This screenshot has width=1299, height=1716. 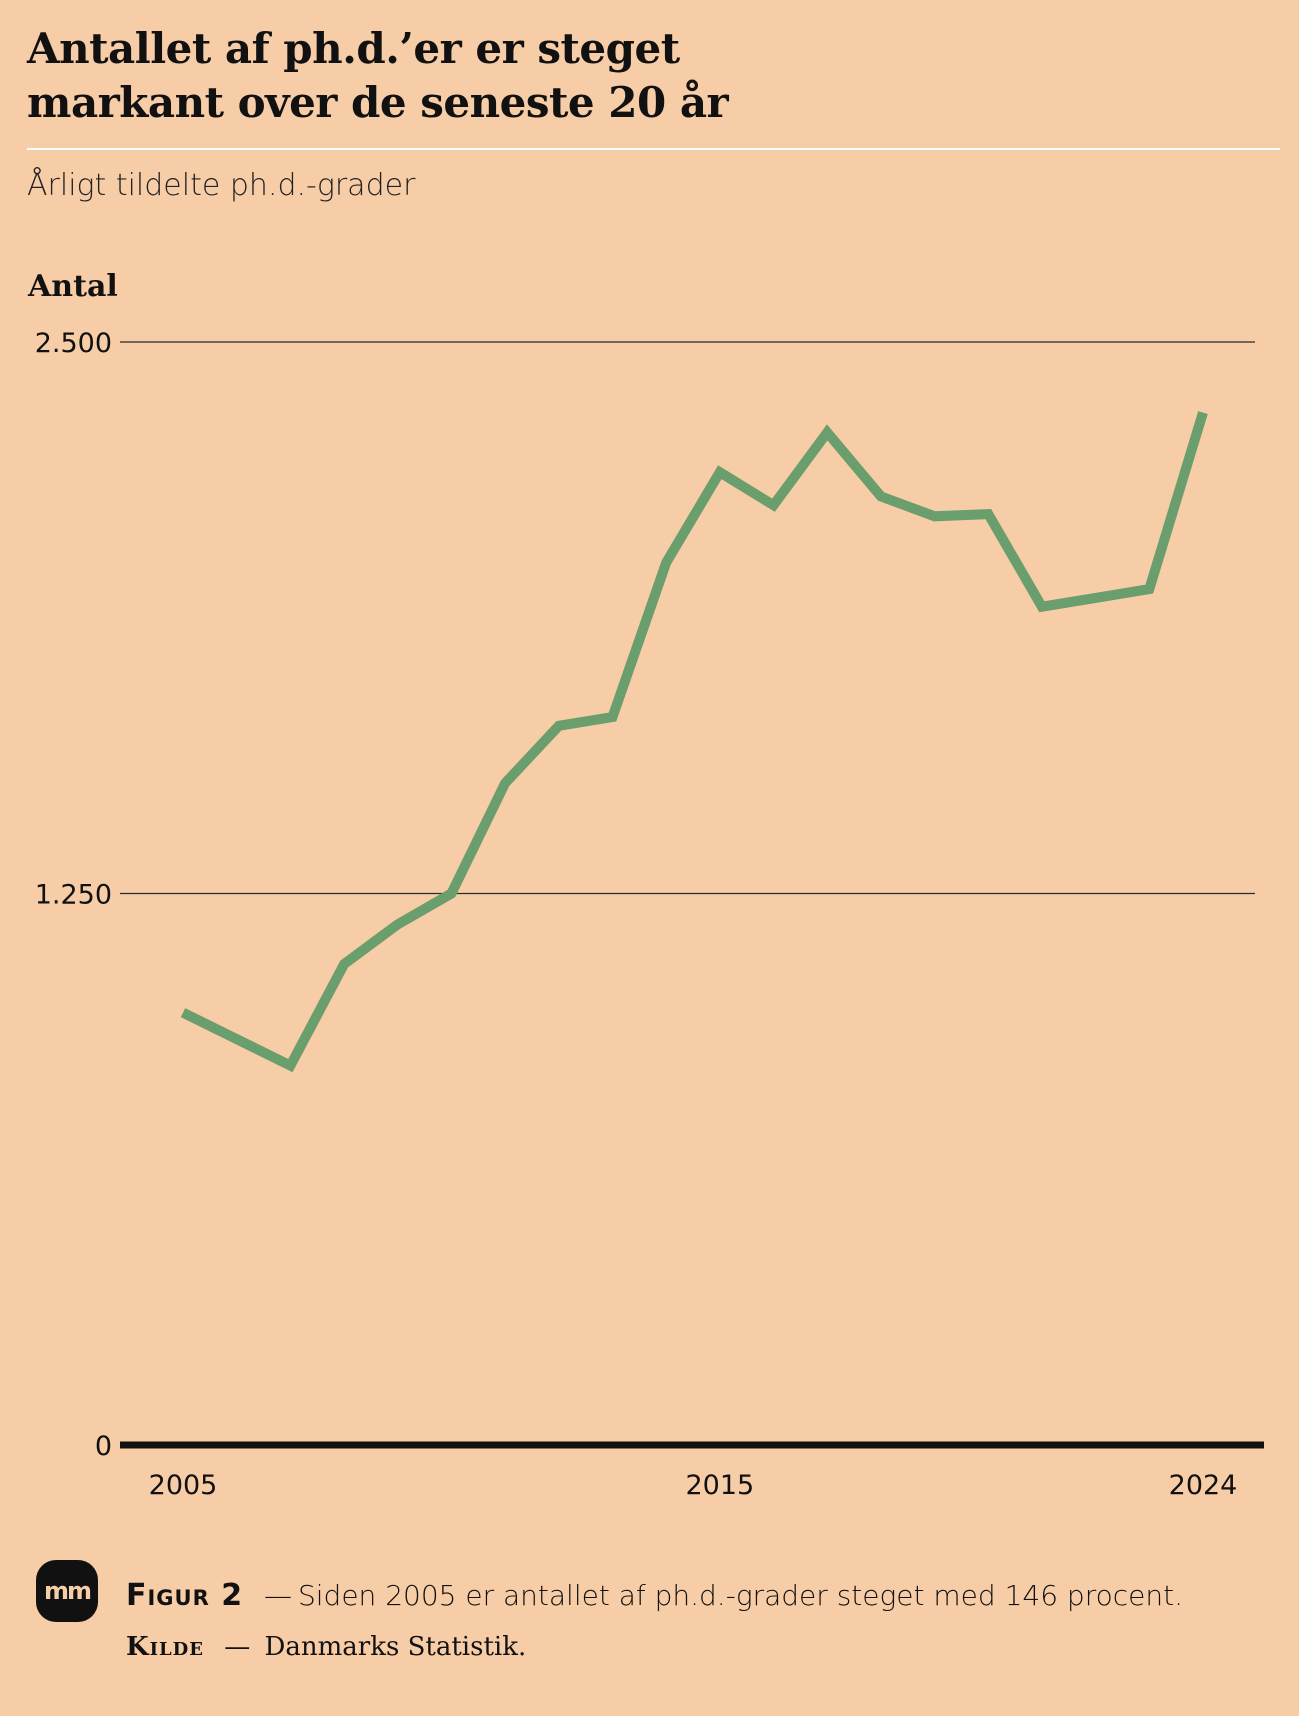 What do you see at coordinates (221, 185) in the screenshot?
I see `chart-subtitle: Årligt tildelte ph.d.-grader` at bounding box center [221, 185].